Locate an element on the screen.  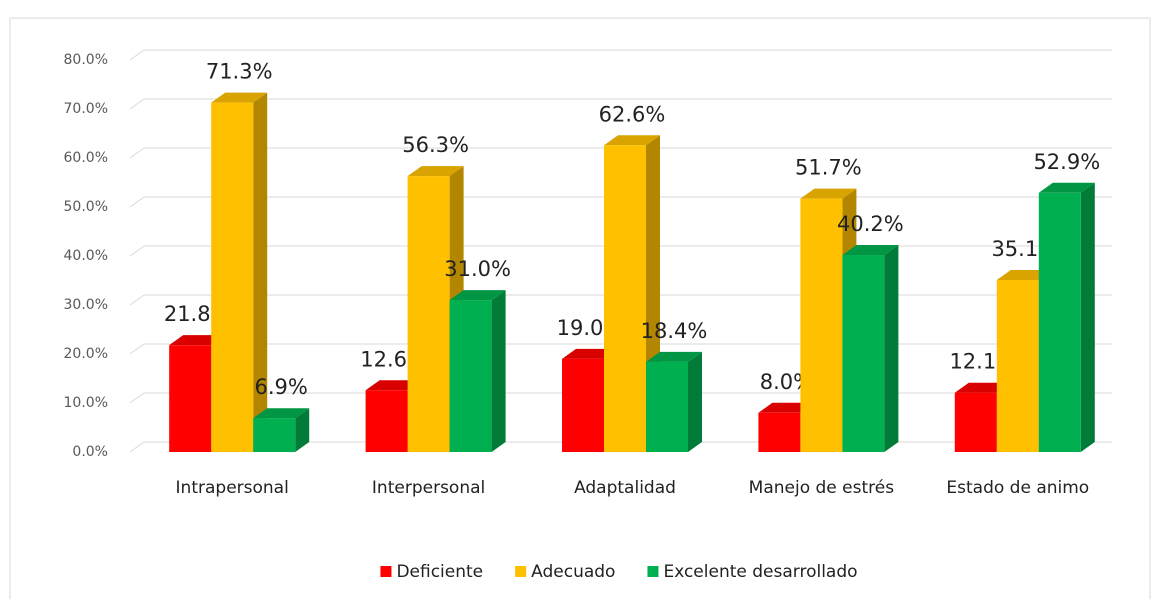
y-tick-label: 80.0% is located at coordinates (86, 60).